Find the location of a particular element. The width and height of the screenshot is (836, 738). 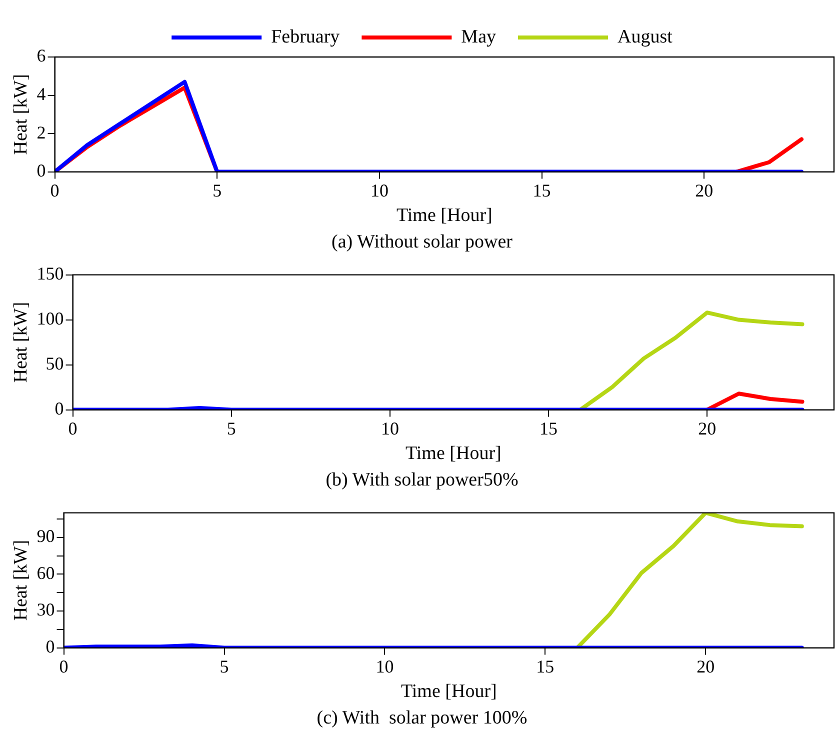

text: (b) With solar power50% is located at coordinates (422, 480).